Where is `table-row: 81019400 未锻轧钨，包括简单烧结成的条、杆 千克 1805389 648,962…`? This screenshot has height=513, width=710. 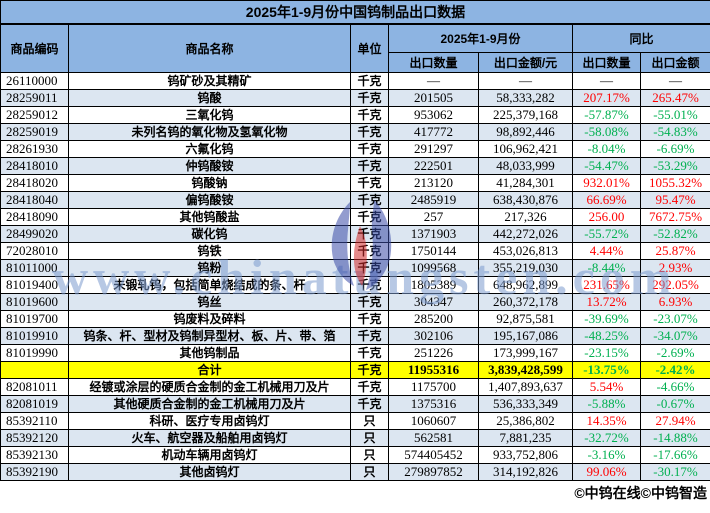 table-row: 81019400 未锻轧钨，包括简单烧结成的条、杆 千克 1805389 648,962… is located at coordinates (355, 285).